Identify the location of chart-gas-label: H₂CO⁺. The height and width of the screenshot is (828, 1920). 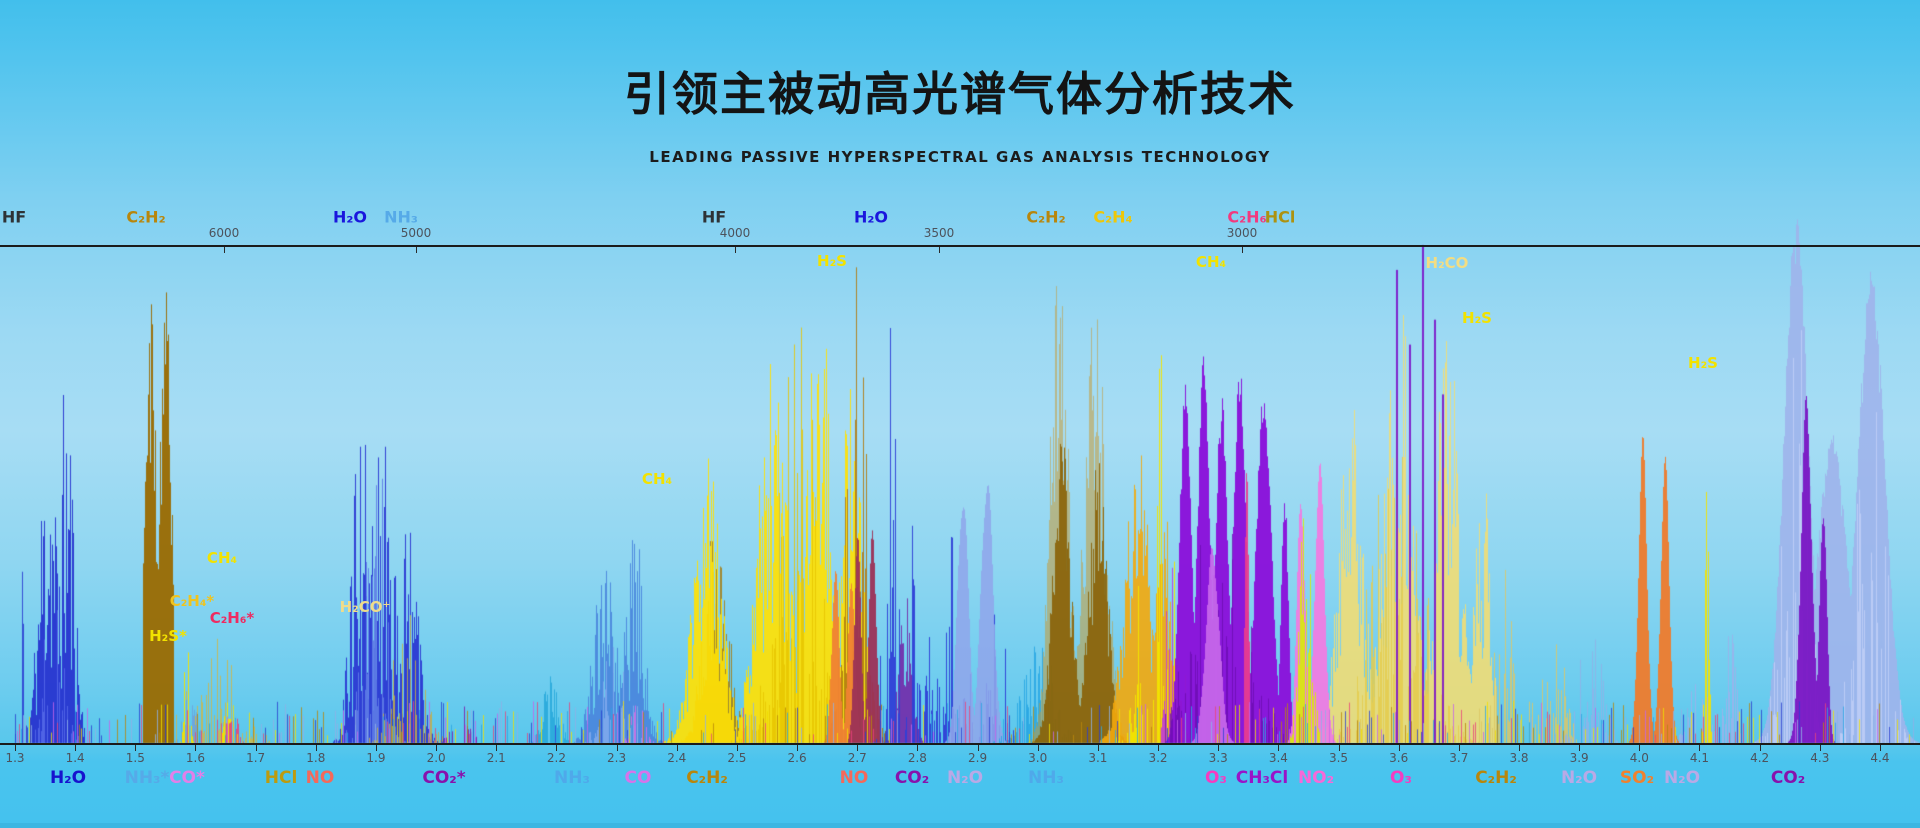
(365, 607).